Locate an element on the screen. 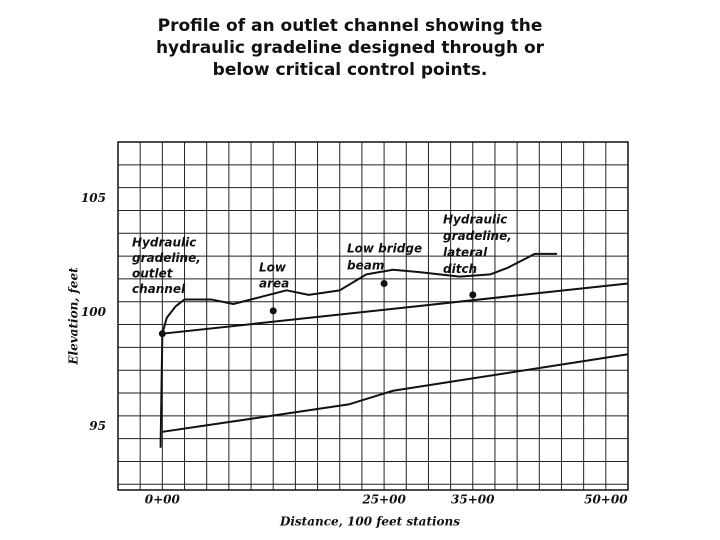 The width and height of the screenshot is (720, 540). x-tick-label: 35+00 is located at coordinates (473, 500).